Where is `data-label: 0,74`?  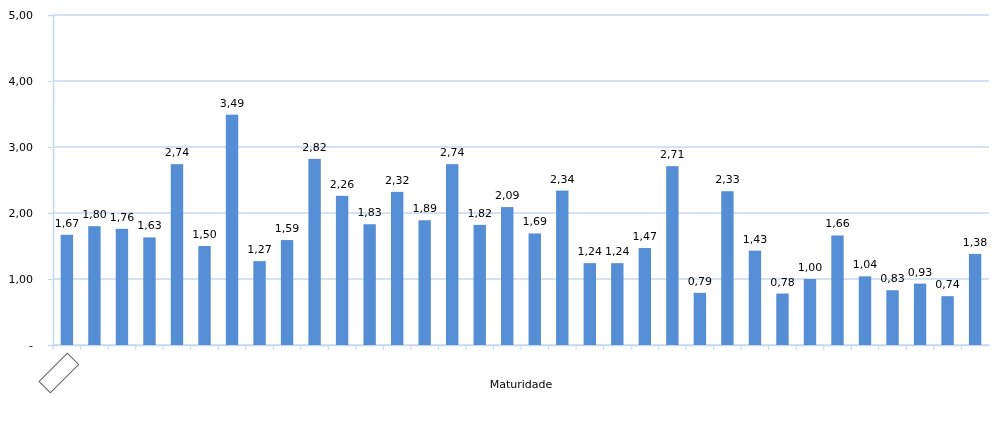 data-label: 0,74 is located at coordinates (947, 285).